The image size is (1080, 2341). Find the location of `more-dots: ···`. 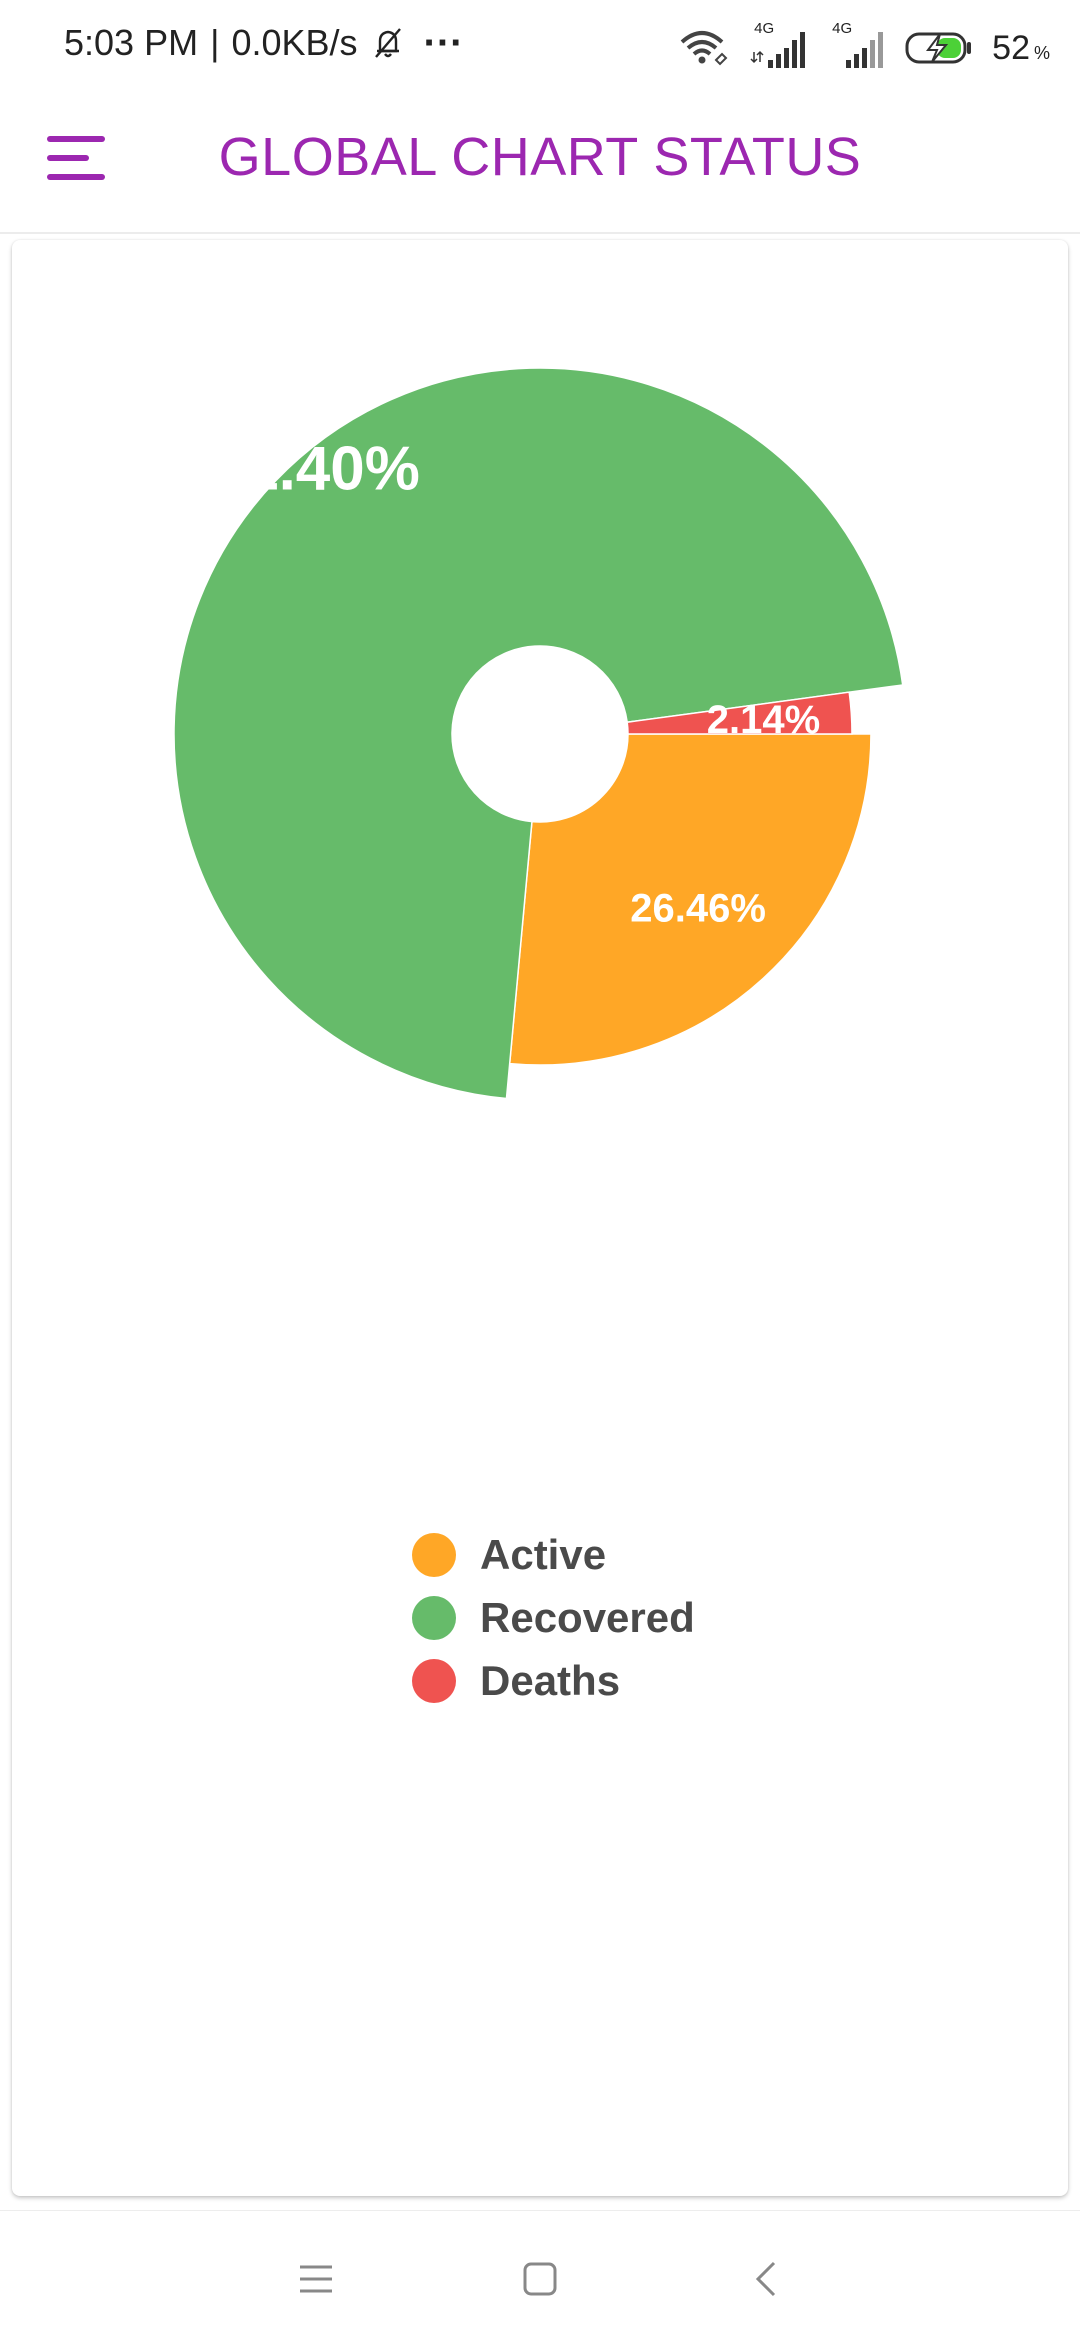

more-dots: ··· is located at coordinates (443, 43).